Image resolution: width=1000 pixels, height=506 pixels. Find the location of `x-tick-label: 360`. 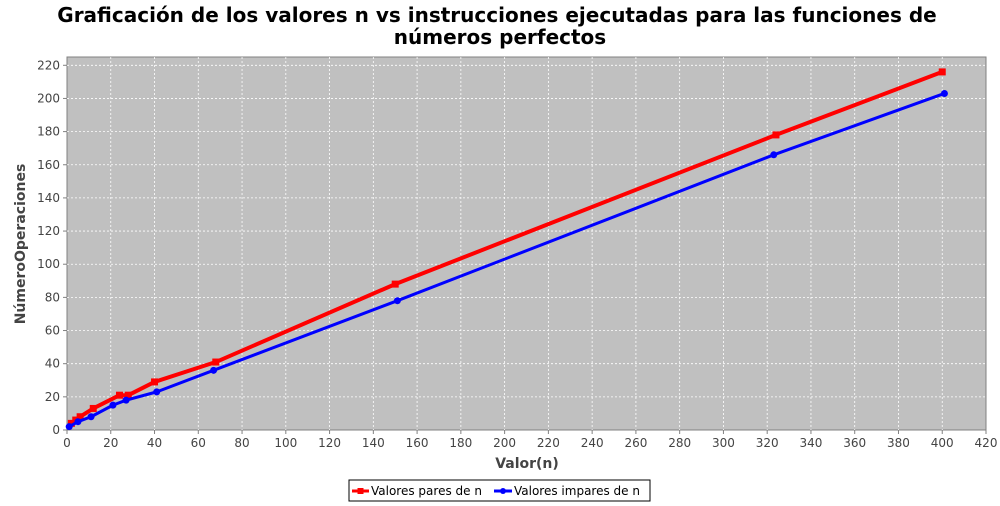

x-tick-label: 360 is located at coordinates (854, 443).